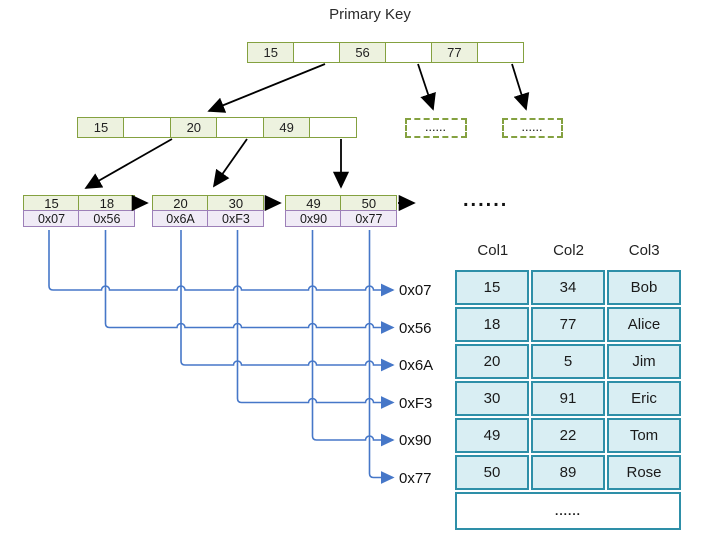 The height and width of the screenshot is (549, 707). I want to click on table-row: 15 34 Bob, so click(568, 287).